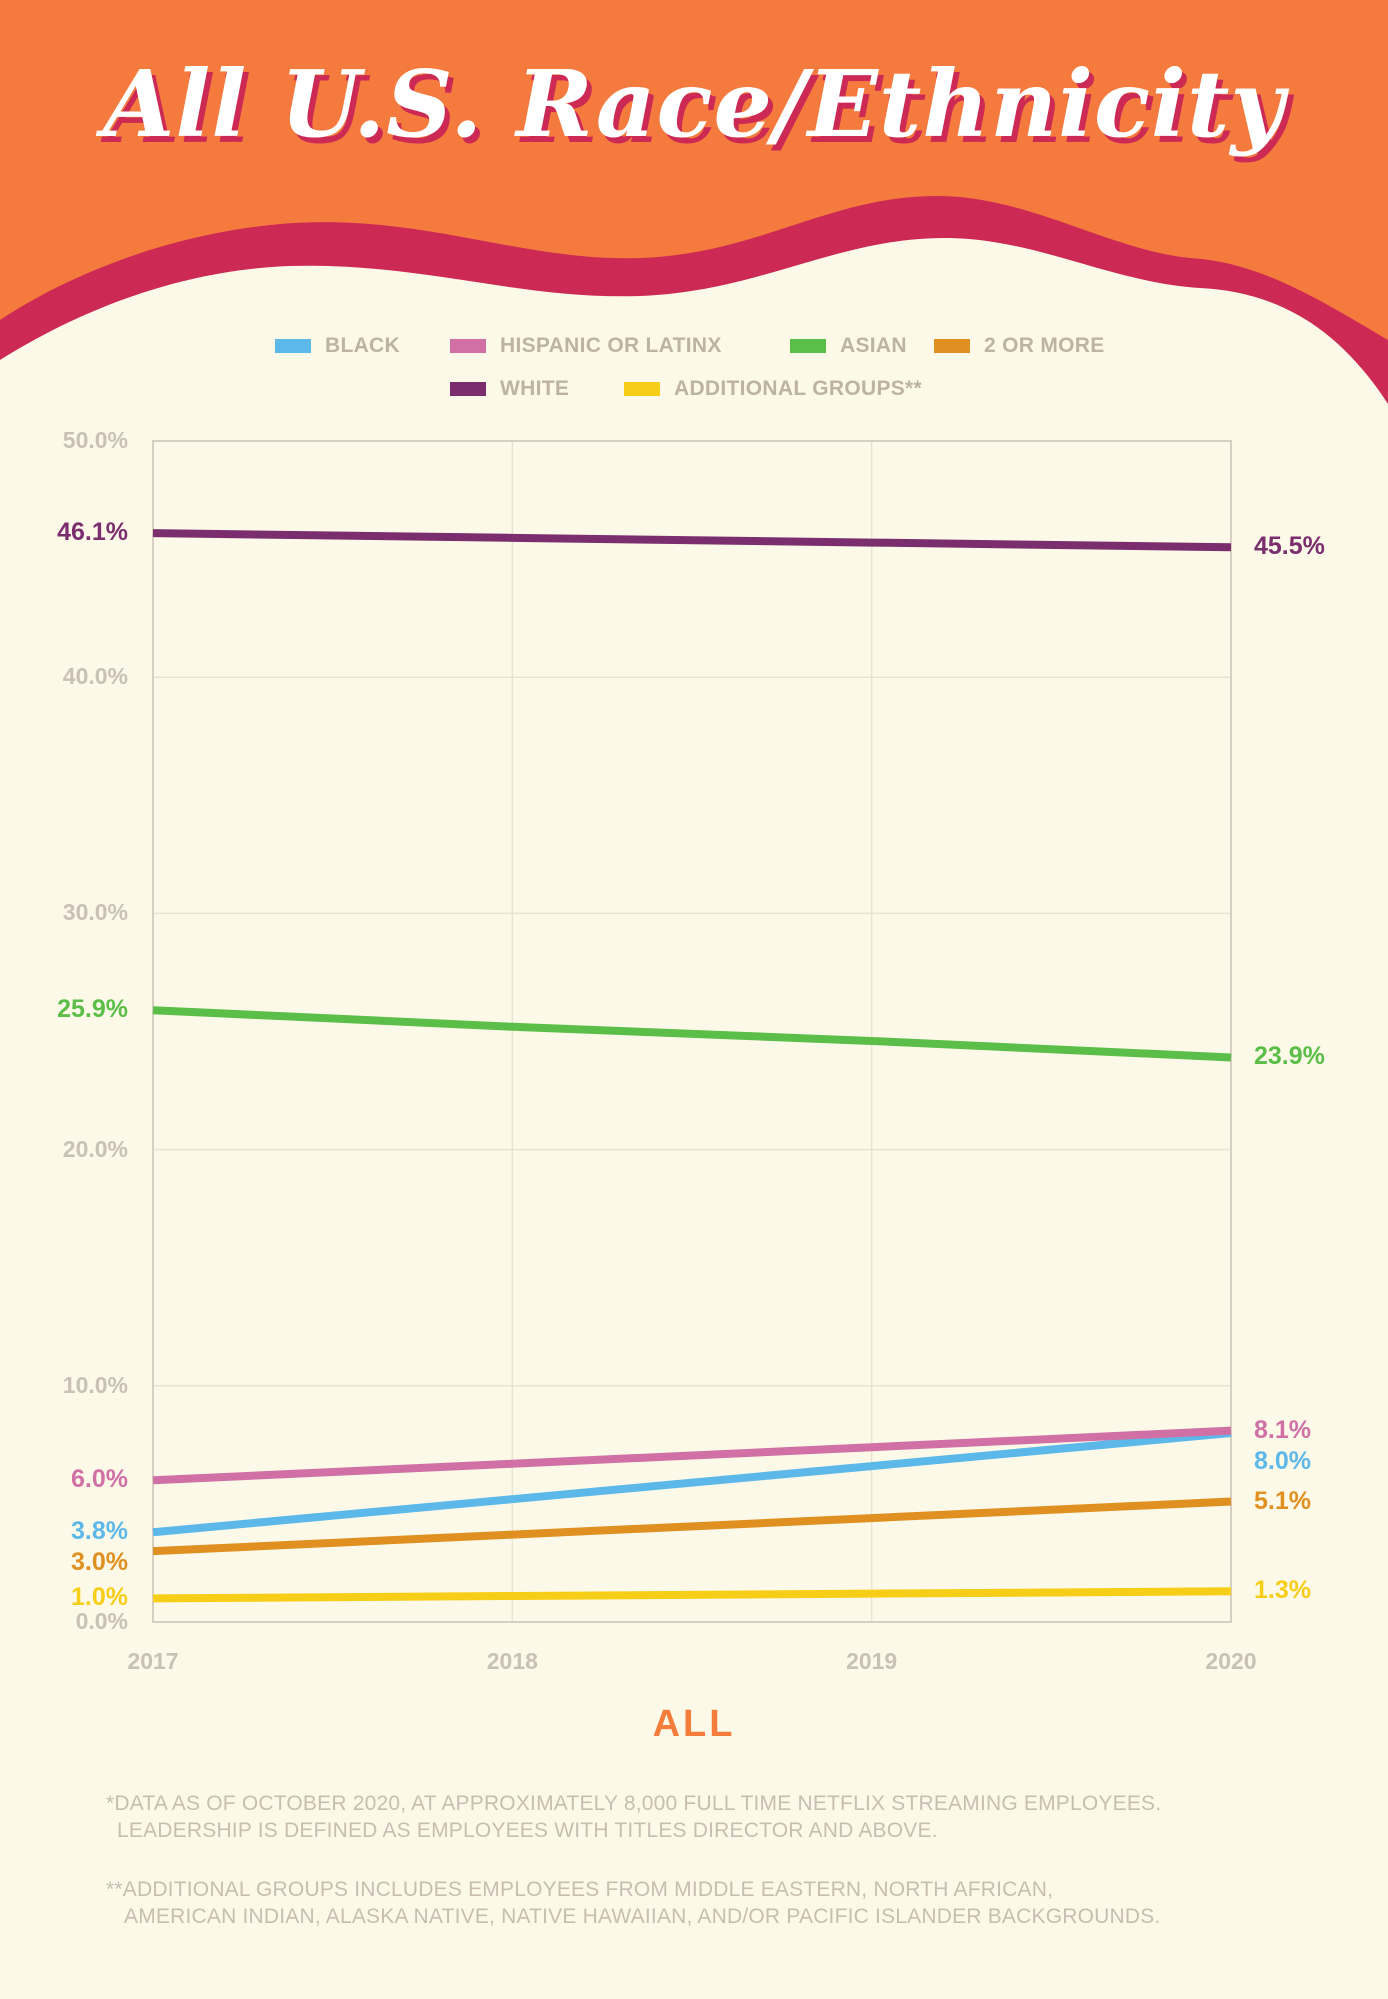  What do you see at coordinates (1282, 1590) in the screenshot?
I see `end-value-label-5: 1.3%` at bounding box center [1282, 1590].